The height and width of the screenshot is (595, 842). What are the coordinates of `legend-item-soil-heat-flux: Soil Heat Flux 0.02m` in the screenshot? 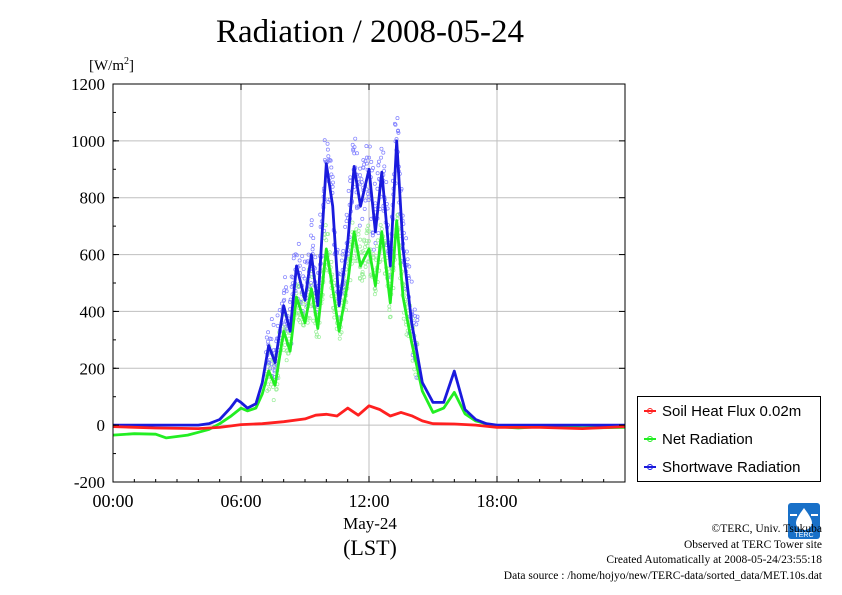 It's located at (722, 411).